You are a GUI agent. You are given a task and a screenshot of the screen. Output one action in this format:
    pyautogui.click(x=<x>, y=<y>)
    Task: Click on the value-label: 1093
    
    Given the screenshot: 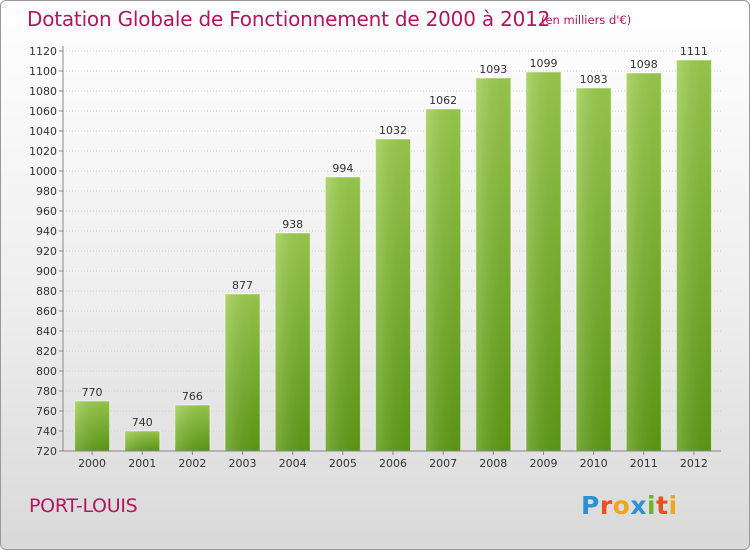 What is the action you would take?
    pyautogui.click(x=493, y=69)
    